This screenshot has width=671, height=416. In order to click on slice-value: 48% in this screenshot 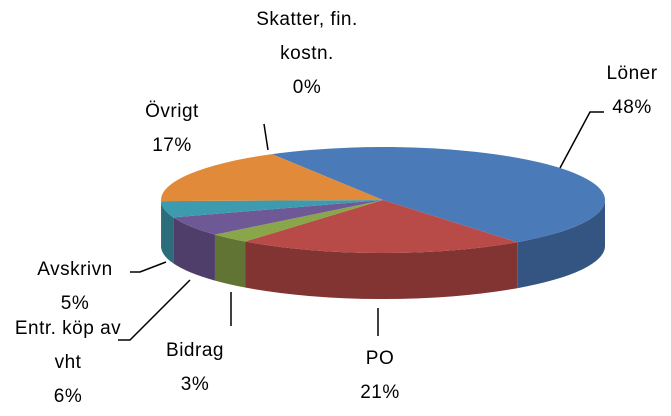, I will do `click(632, 107)`.